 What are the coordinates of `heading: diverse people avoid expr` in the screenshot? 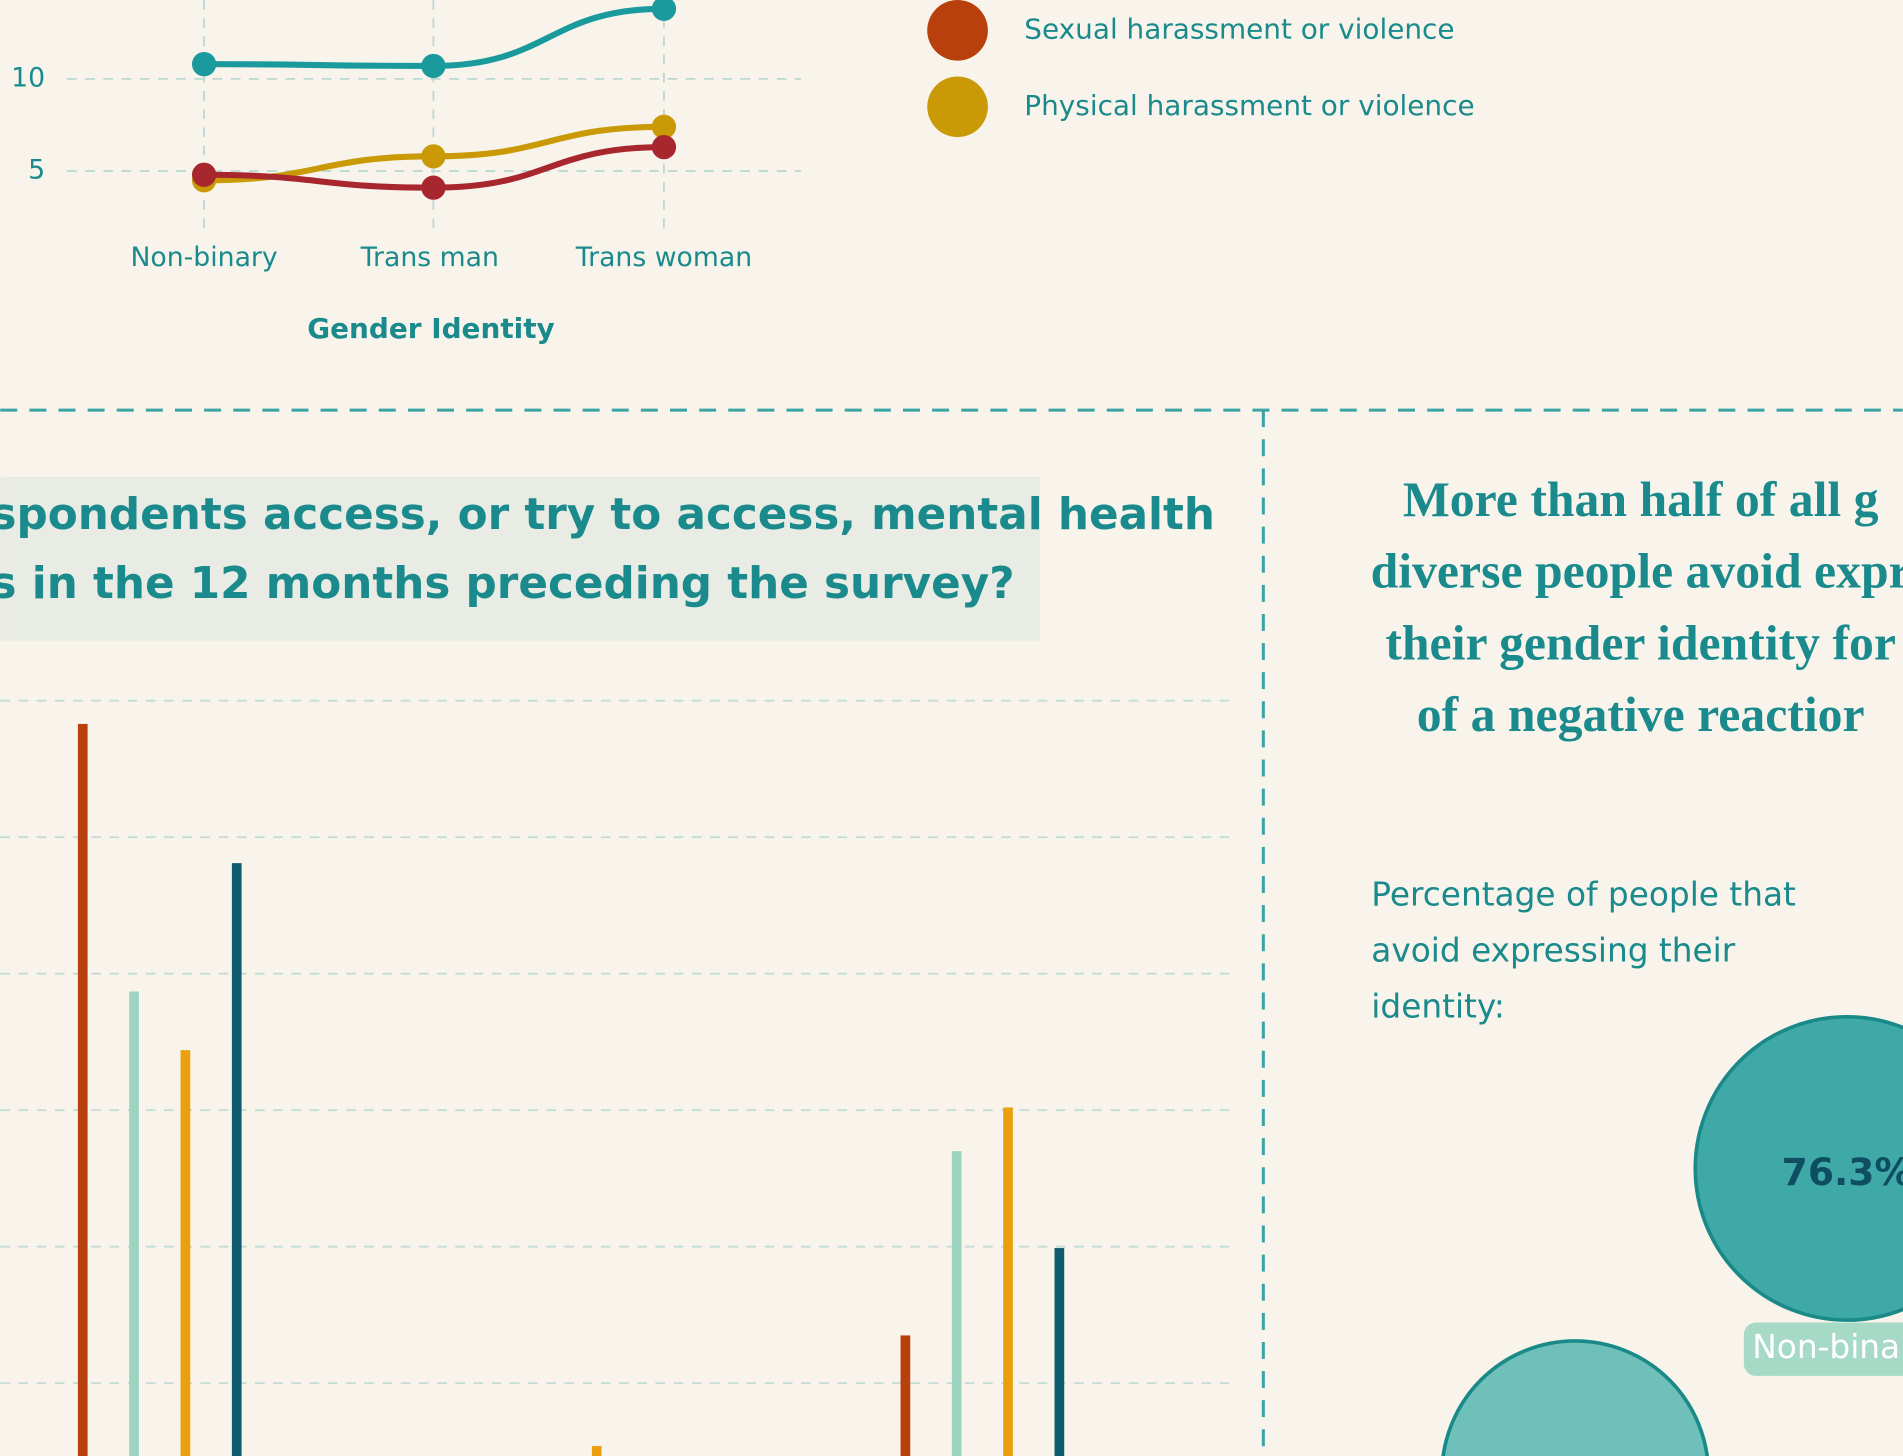 It's located at (1637, 571).